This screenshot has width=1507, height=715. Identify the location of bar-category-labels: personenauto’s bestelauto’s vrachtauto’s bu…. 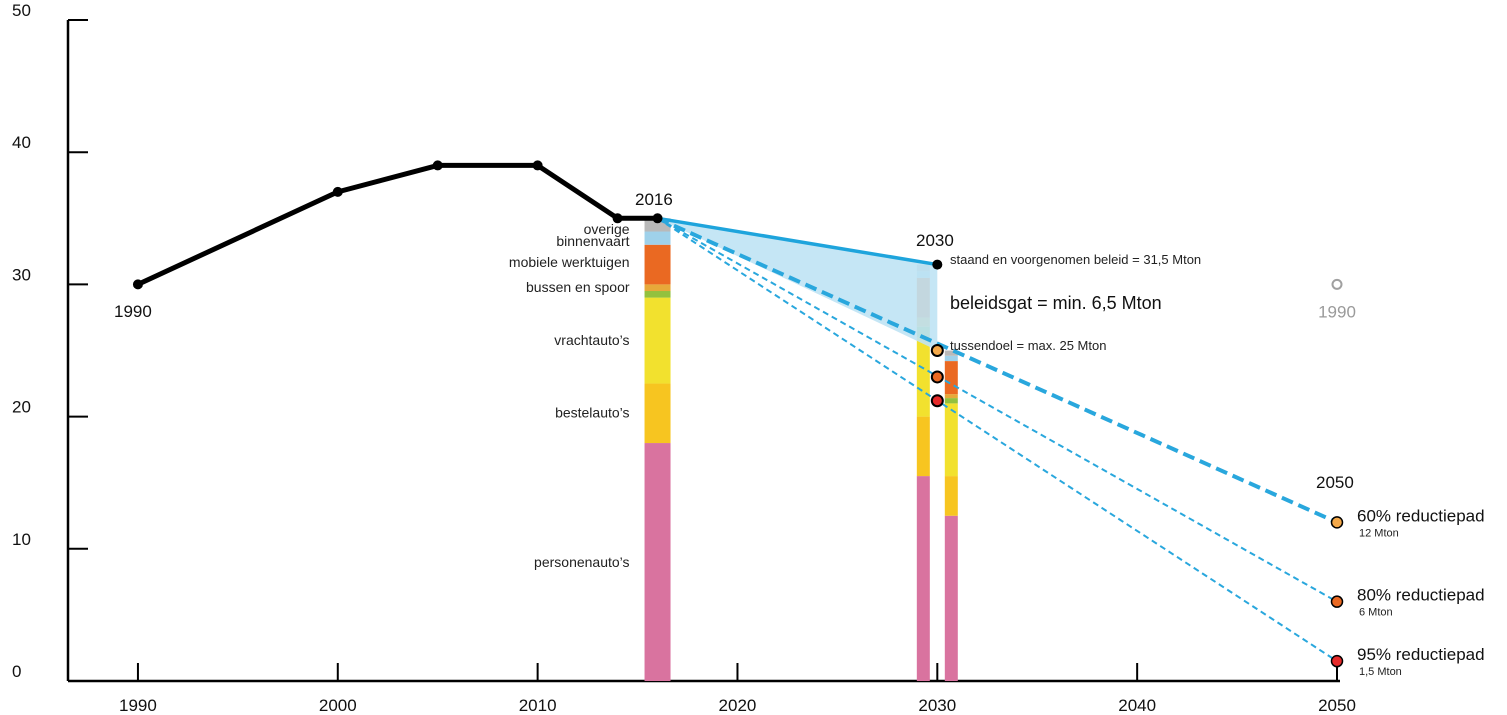
(569, 395).